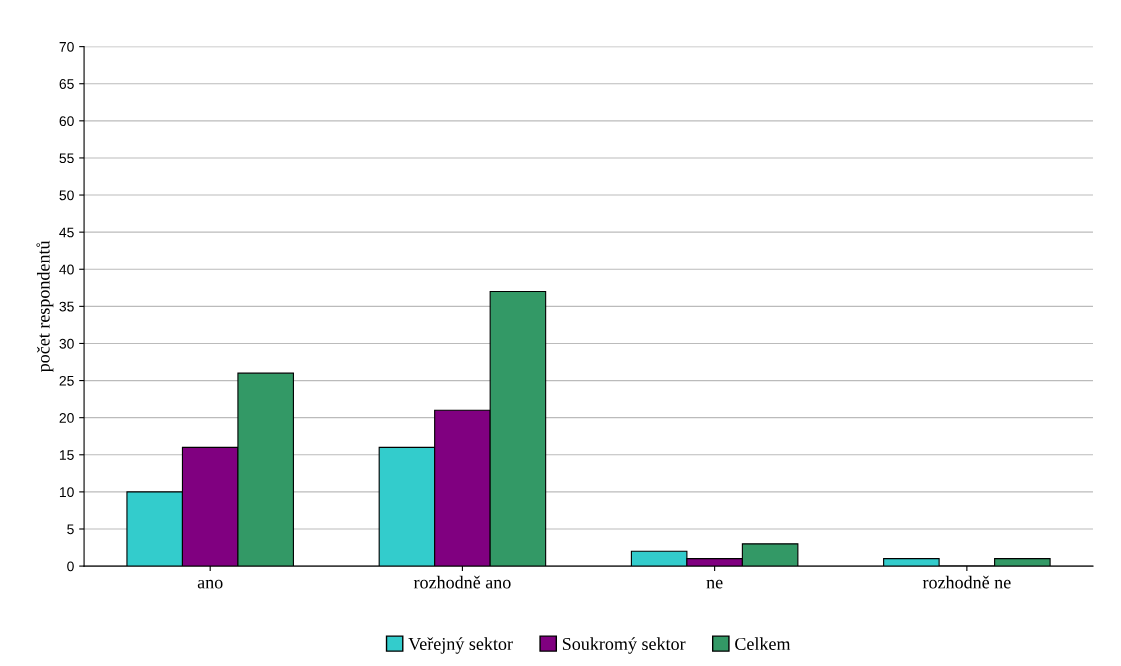 The width and height of the screenshot is (1121, 666). I want to click on y-tick-label: 40, so click(66, 269).